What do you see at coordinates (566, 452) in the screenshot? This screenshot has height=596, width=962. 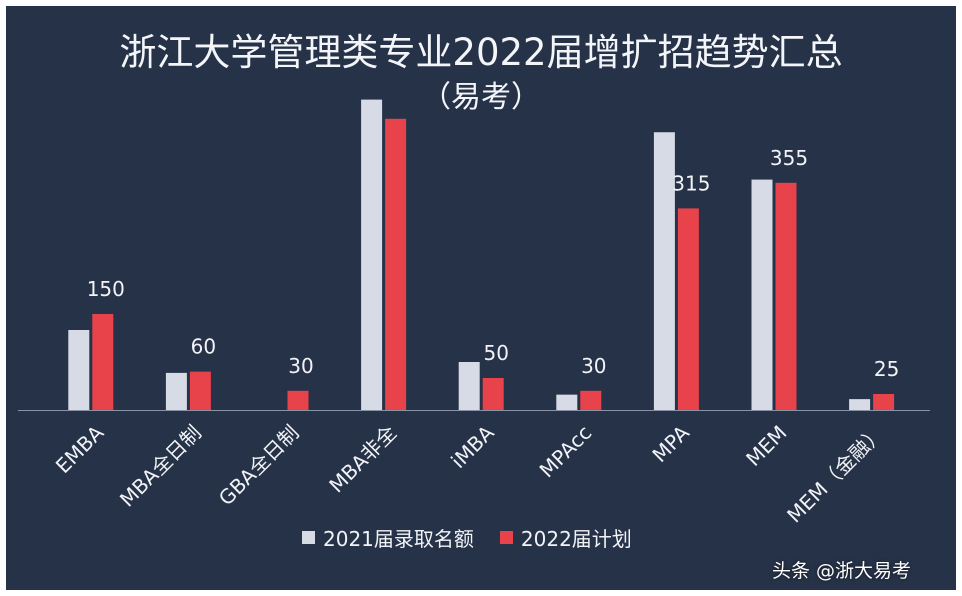 I see `x-tick-label-5: MPAcc` at bounding box center [566, 452].